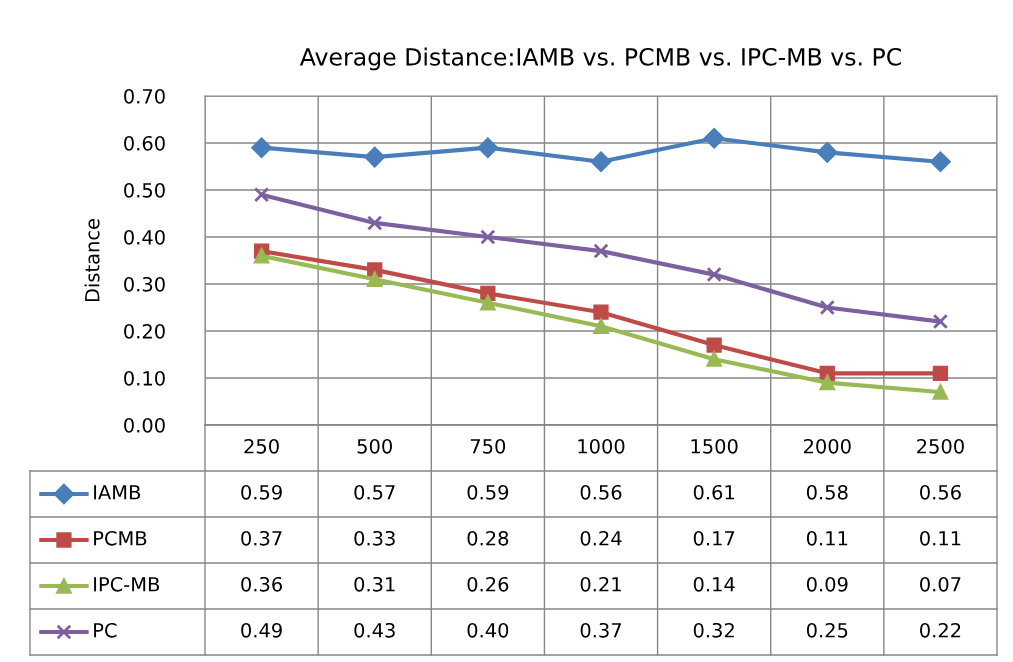 This screenshot has width=1013, height=662. I want to click on legend-label: PC, so click(105, 630).